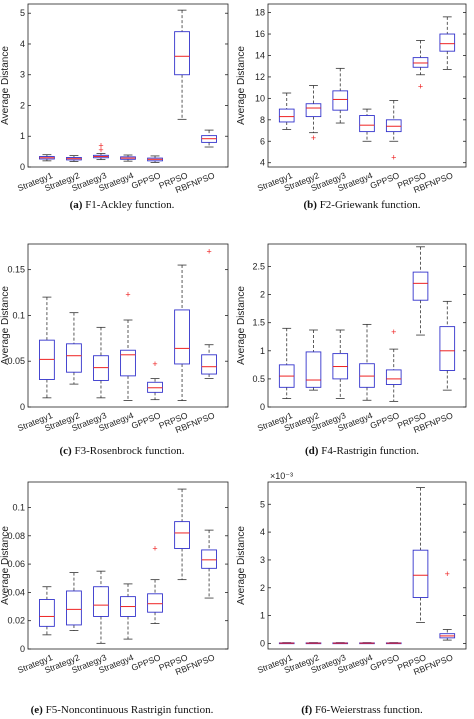 Image resolution: width=474 pixels, height=719 pixels. Describe the element at coordinates (16, 564) in the screenshot. I see `y-tick-label: 0.06` at that location.